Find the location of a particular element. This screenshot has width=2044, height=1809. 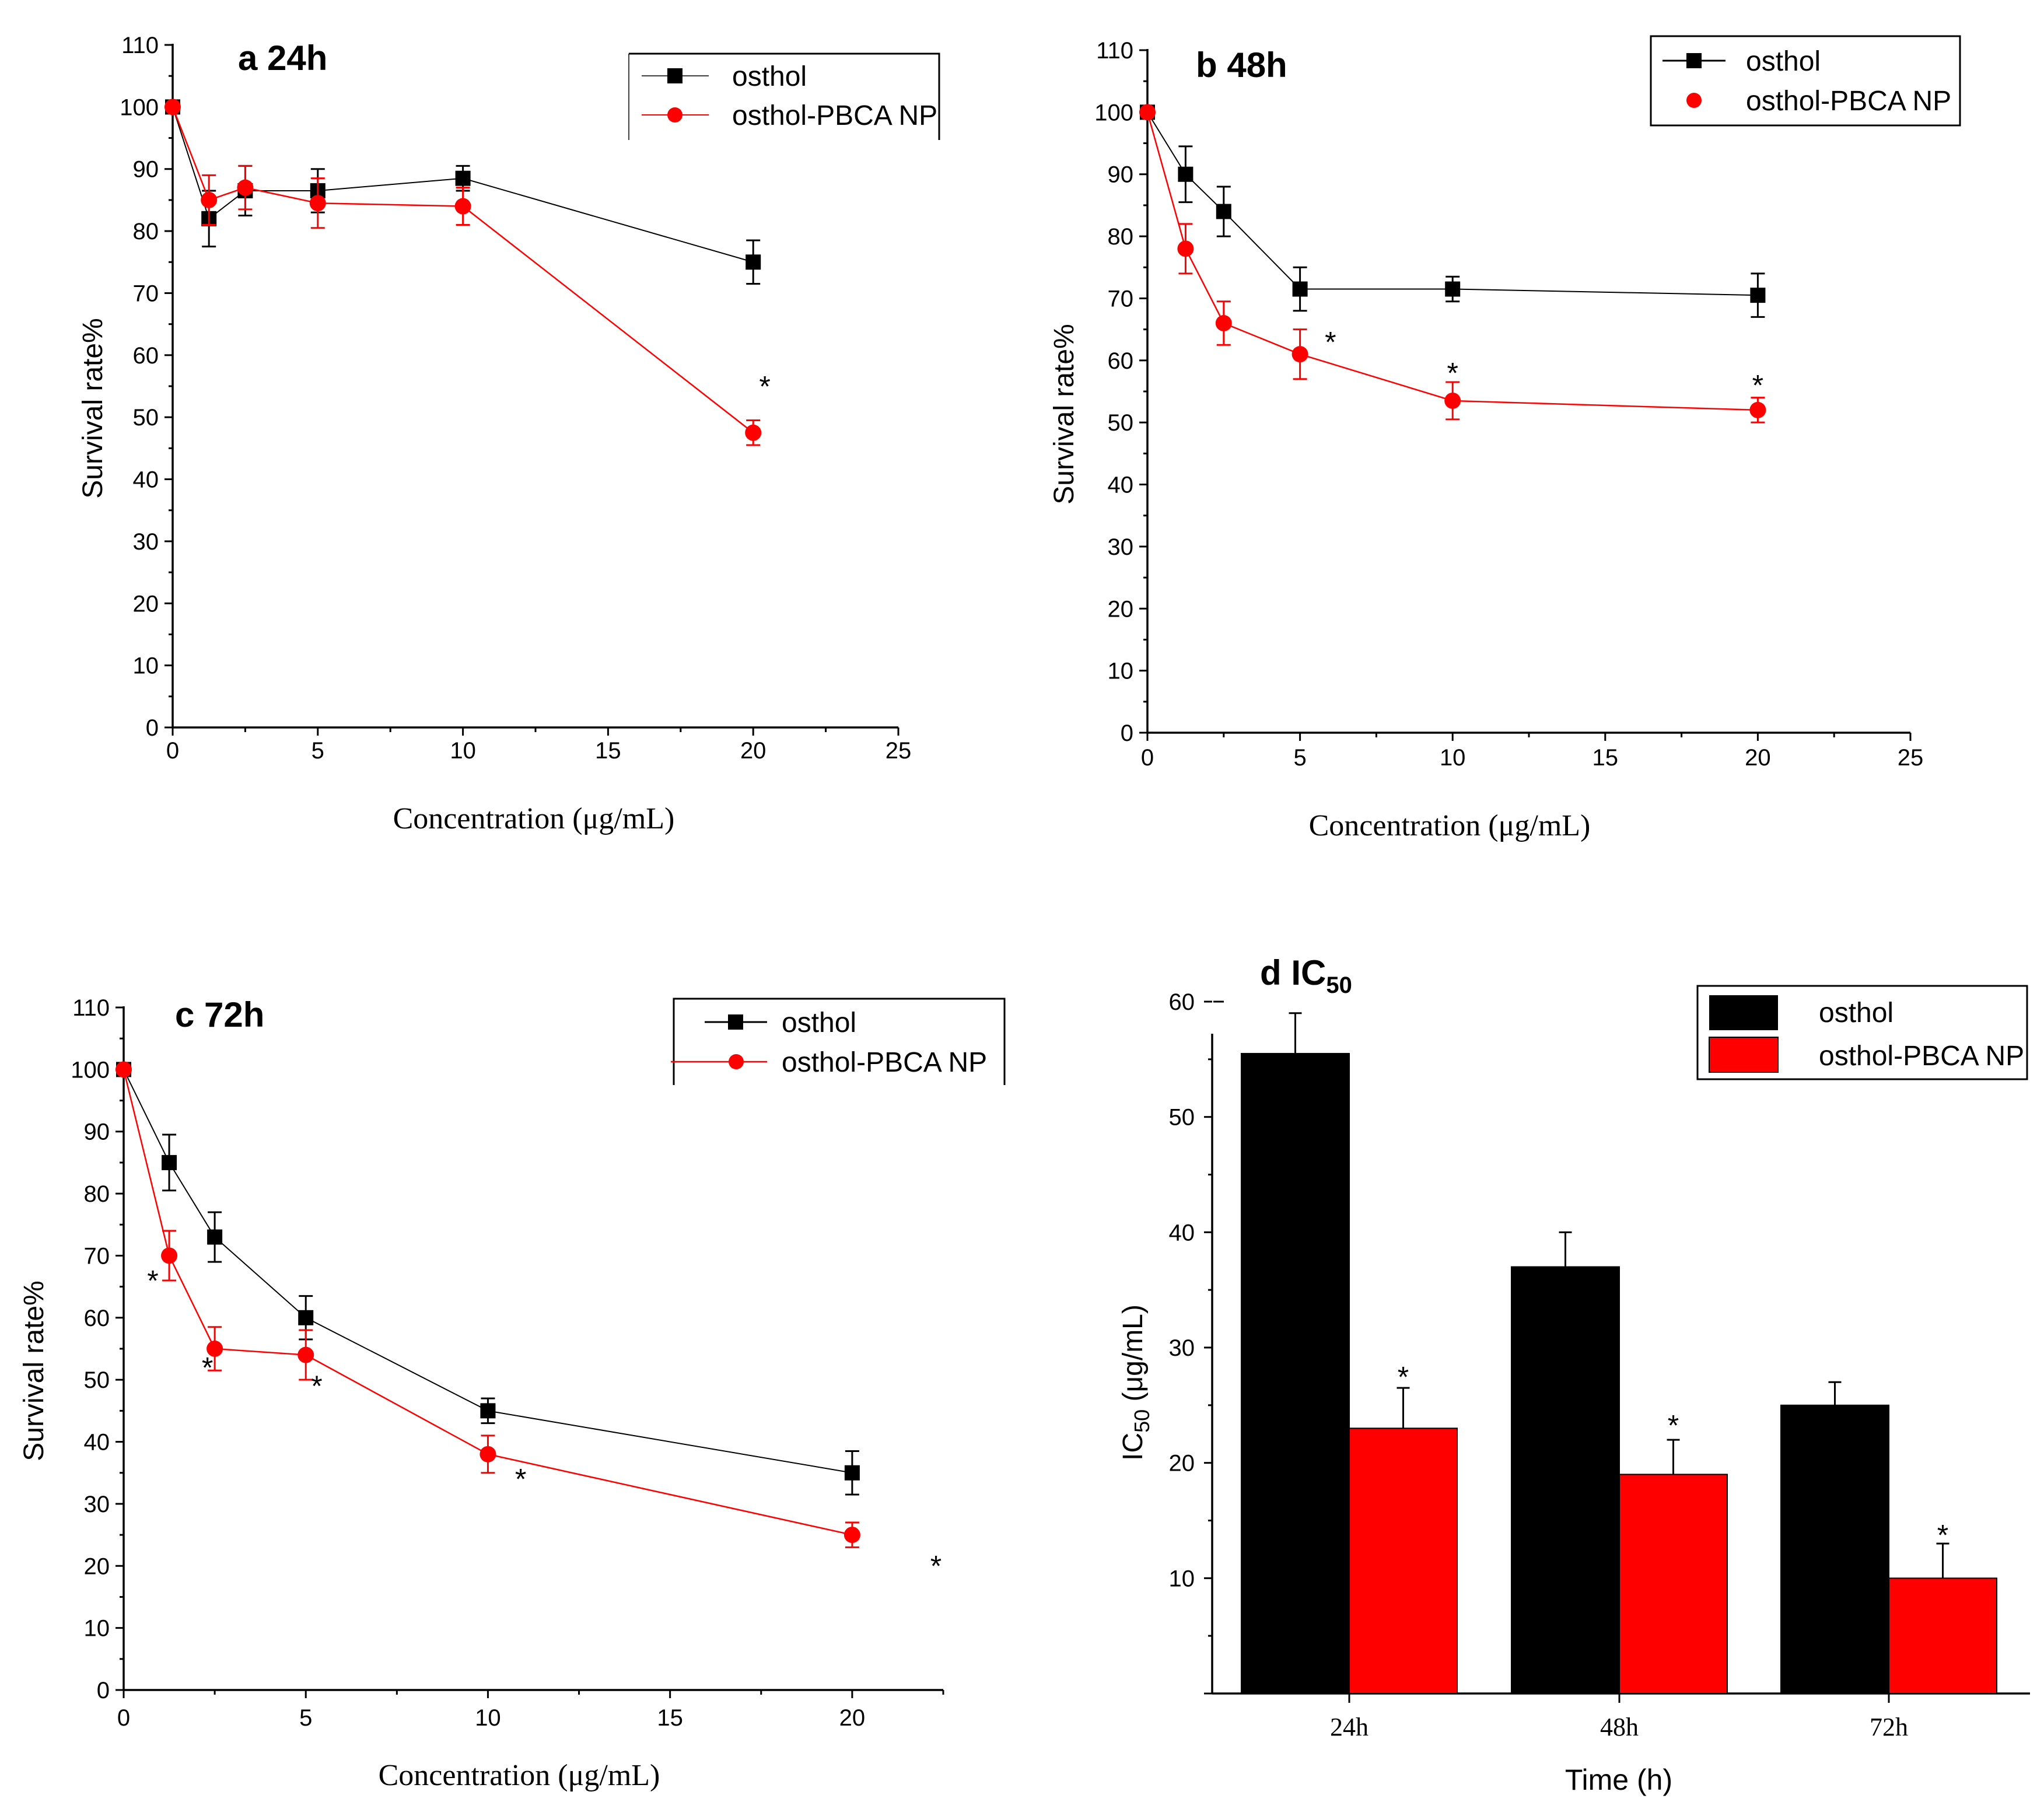

panel-b-x-tick-label: 25 is located at coordinates (1911, 758).